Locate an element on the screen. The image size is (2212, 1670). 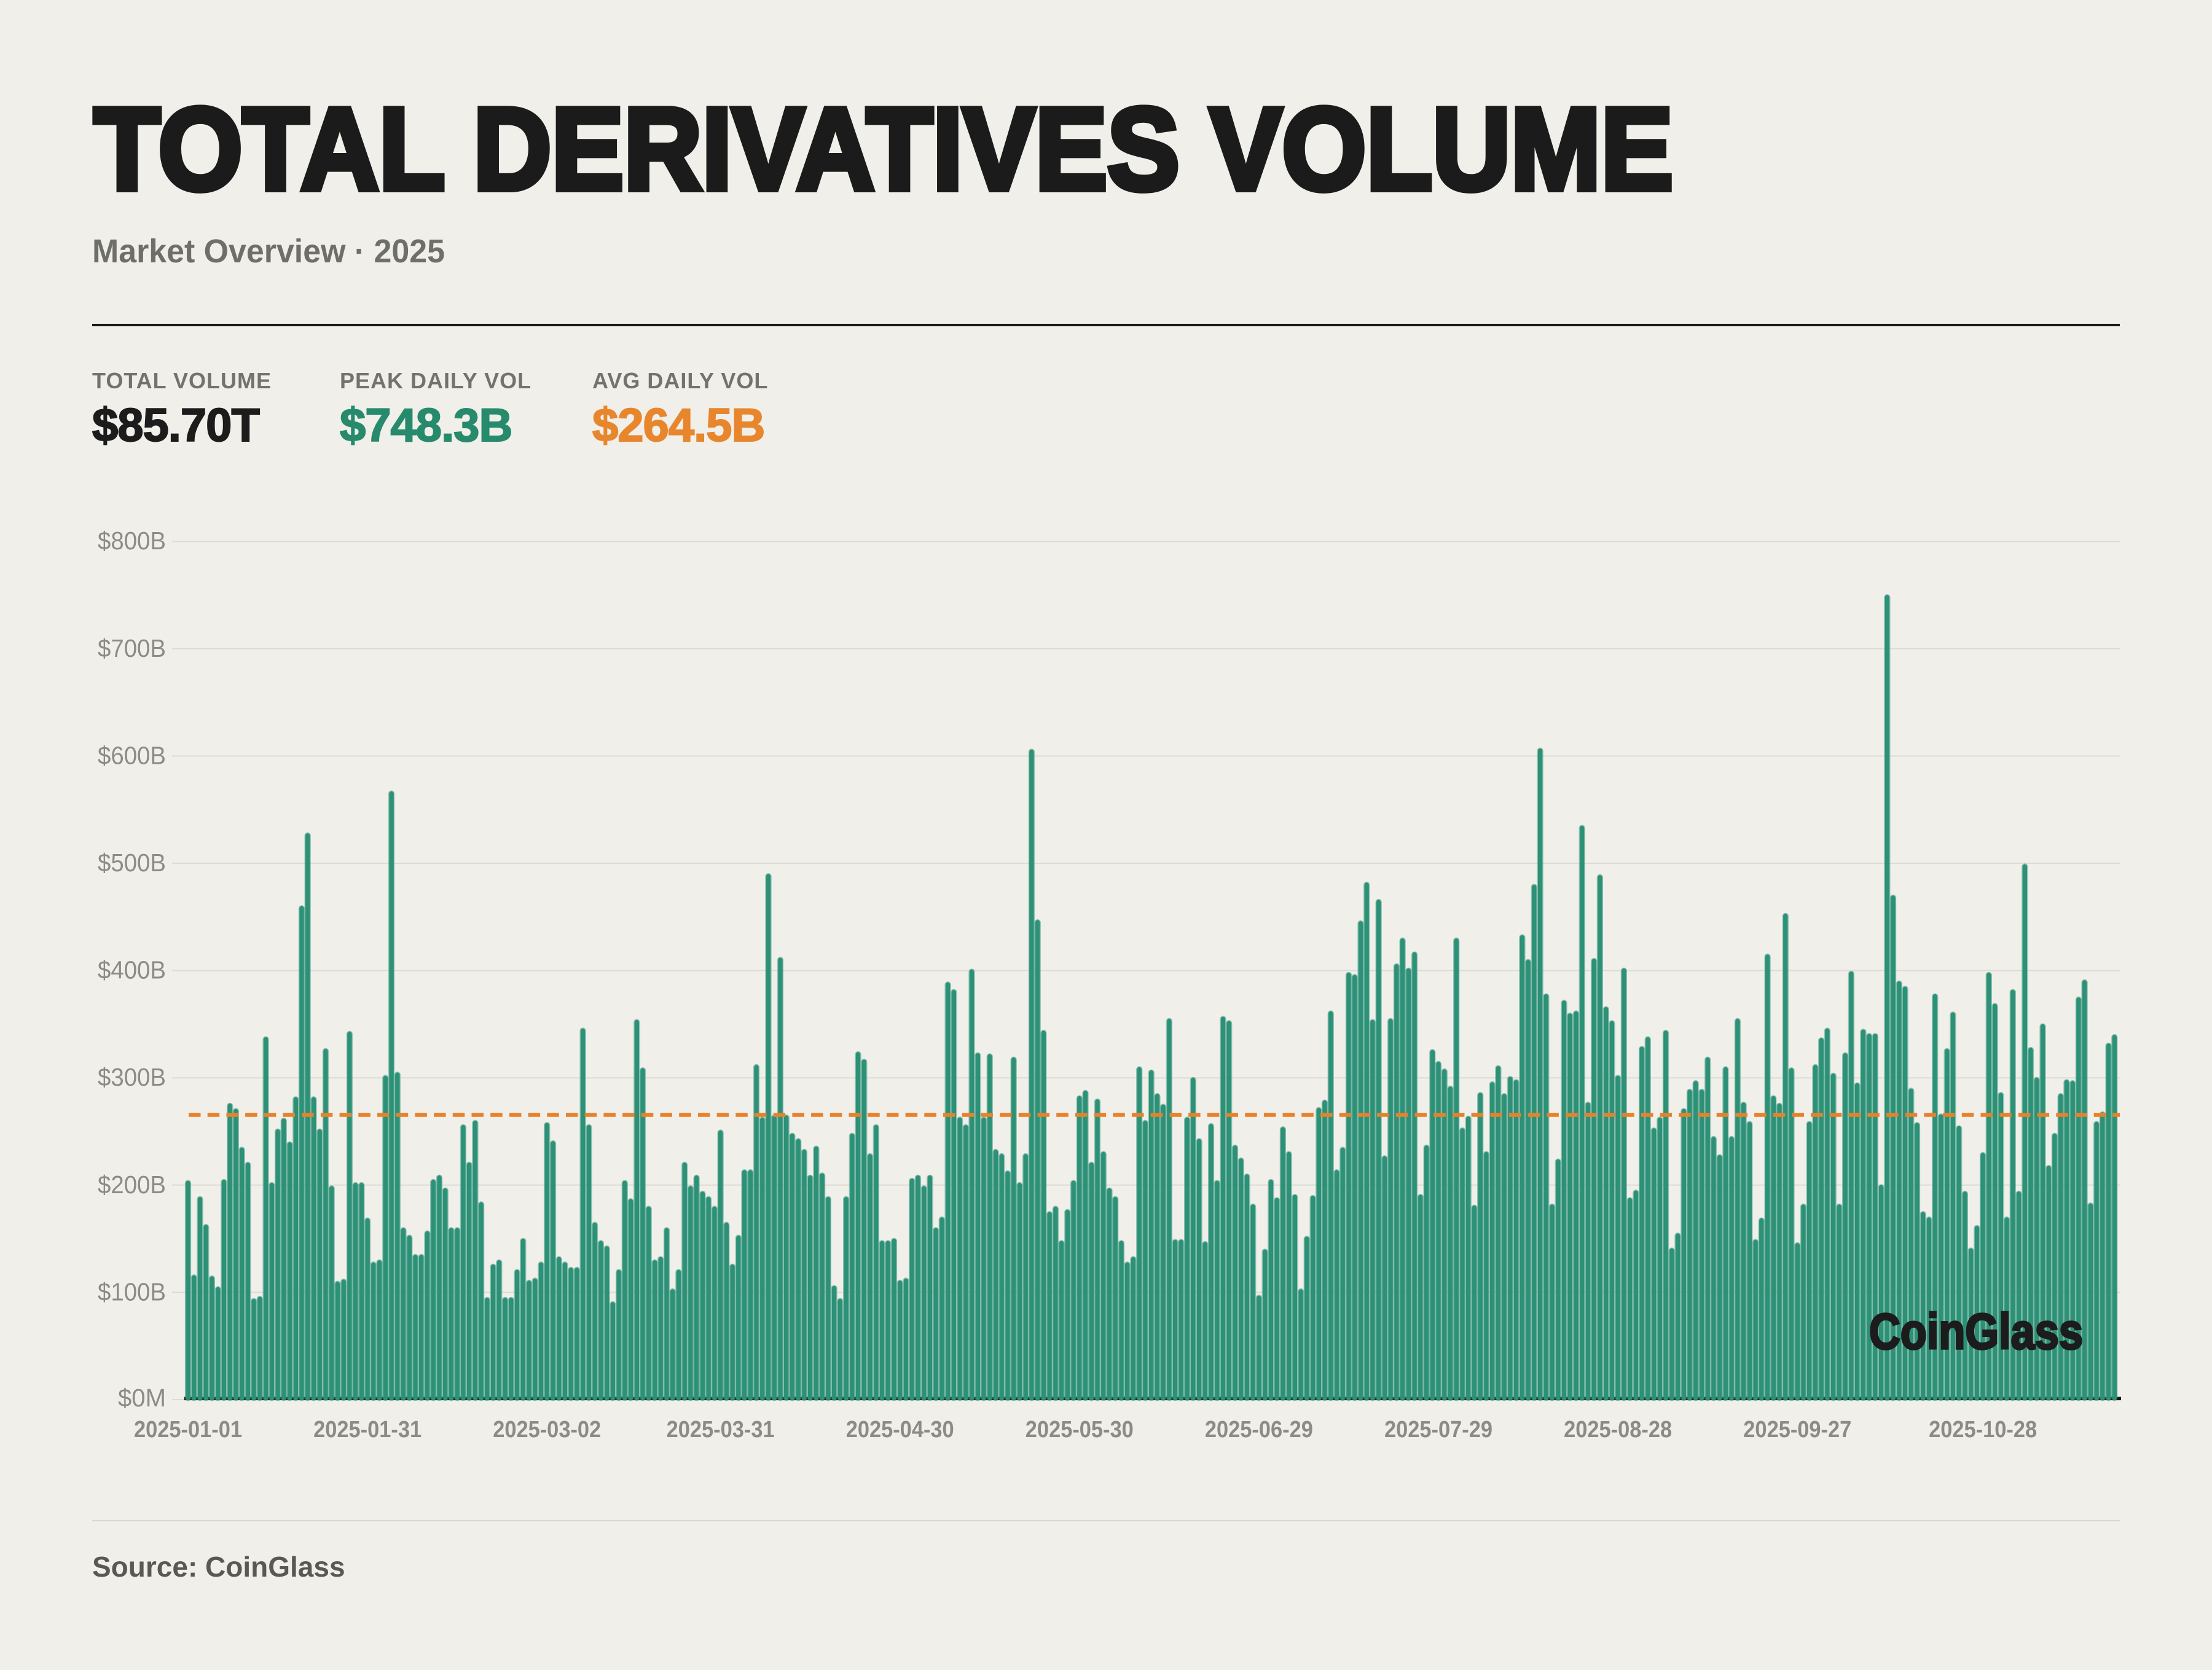
svg-text: $200B is located at coordinates (132, 1184).